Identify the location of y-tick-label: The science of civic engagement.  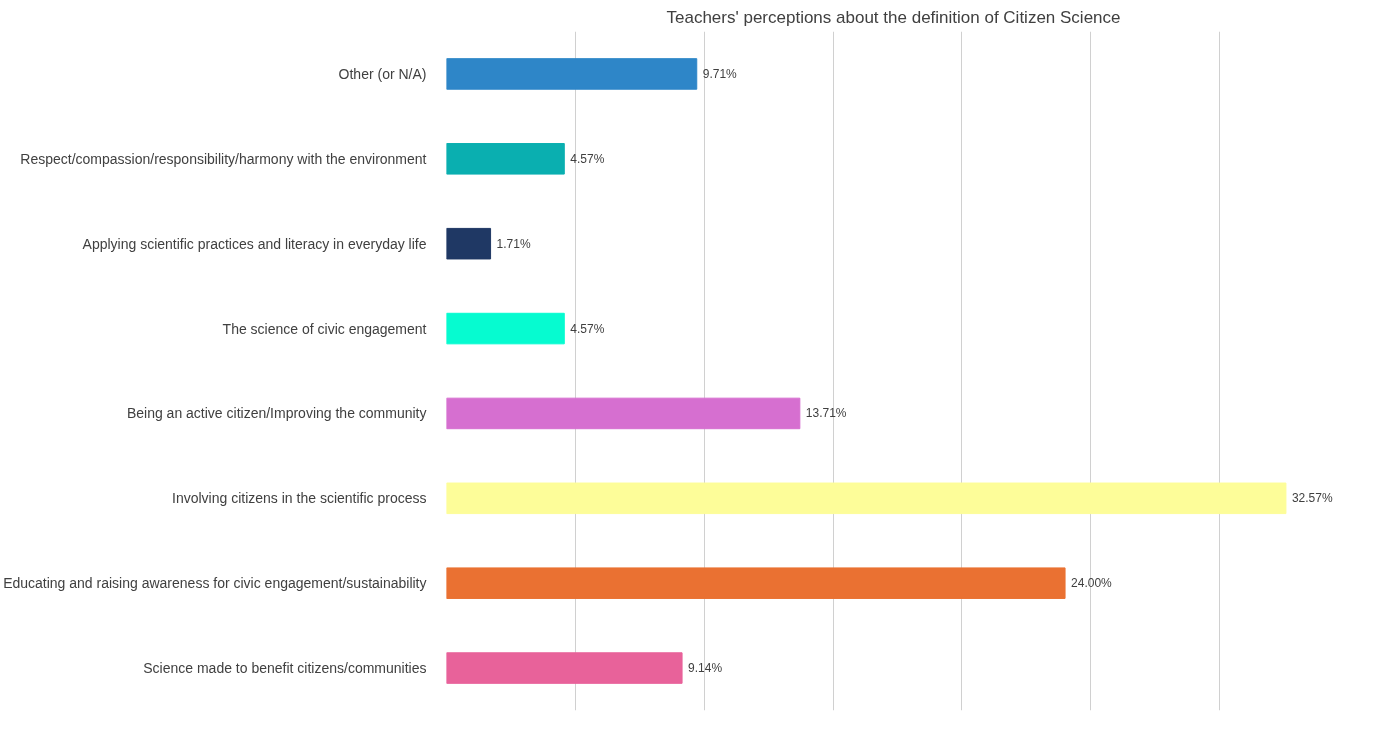
(324, 328).